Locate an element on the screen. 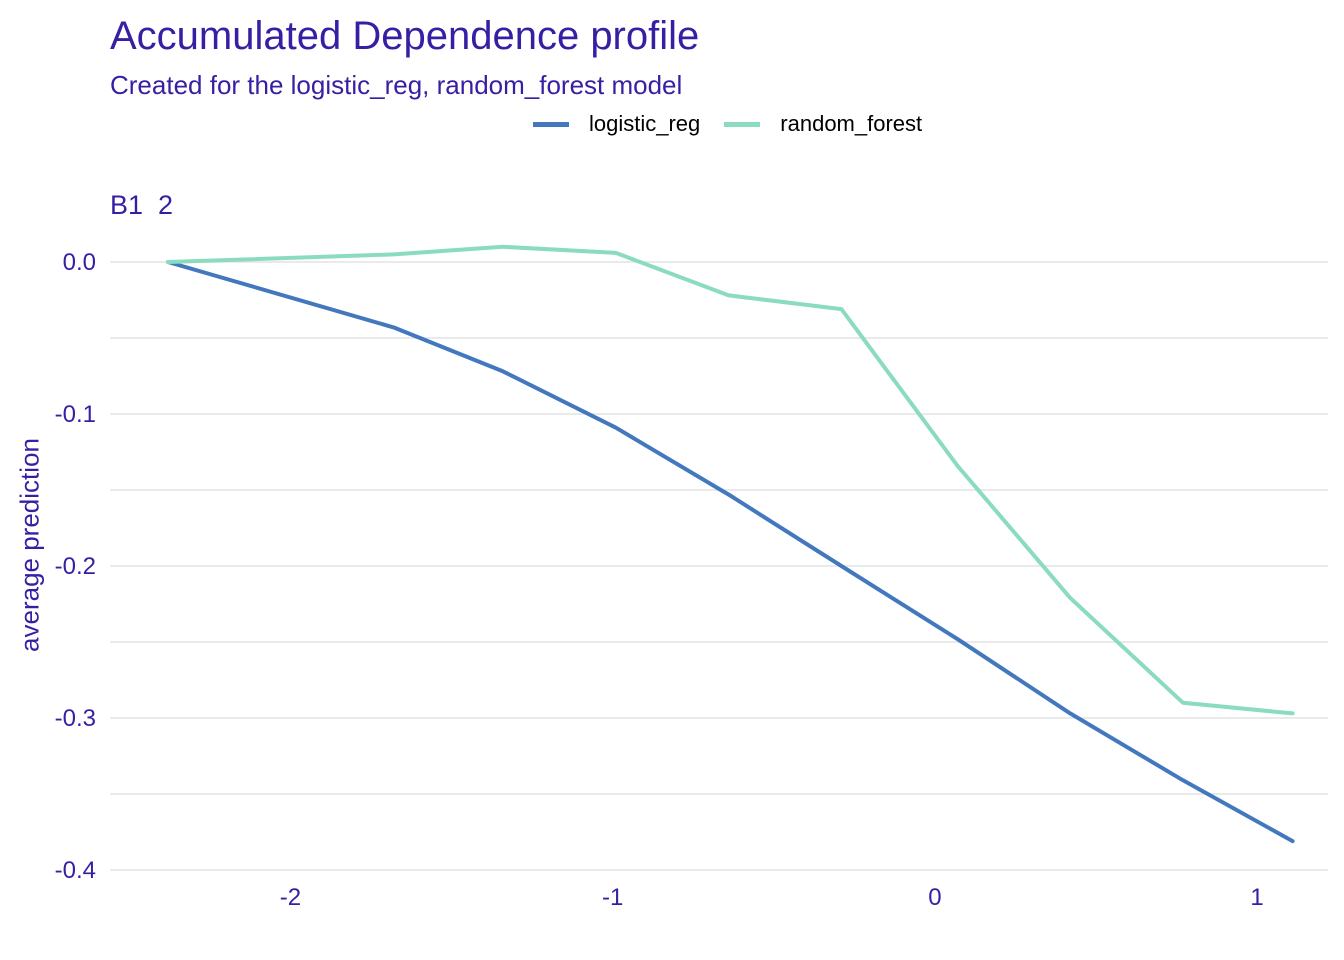 This screenshot has width=1344, height=960. y-tick-label: -0.3 is located at coordinates (75, 718).